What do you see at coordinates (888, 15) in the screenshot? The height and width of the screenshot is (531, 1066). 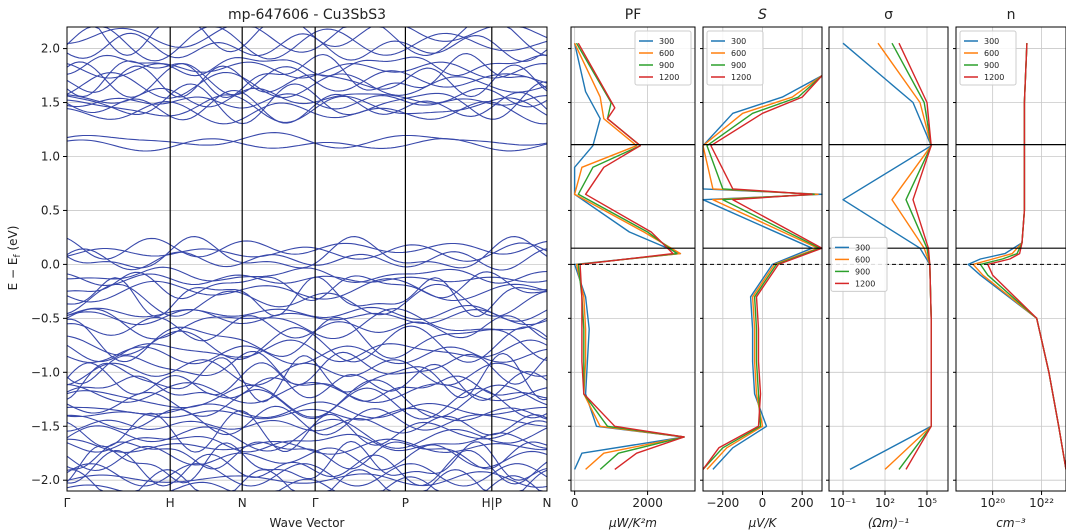 I see `panel-title: σ` at bounding box center [888, 15].